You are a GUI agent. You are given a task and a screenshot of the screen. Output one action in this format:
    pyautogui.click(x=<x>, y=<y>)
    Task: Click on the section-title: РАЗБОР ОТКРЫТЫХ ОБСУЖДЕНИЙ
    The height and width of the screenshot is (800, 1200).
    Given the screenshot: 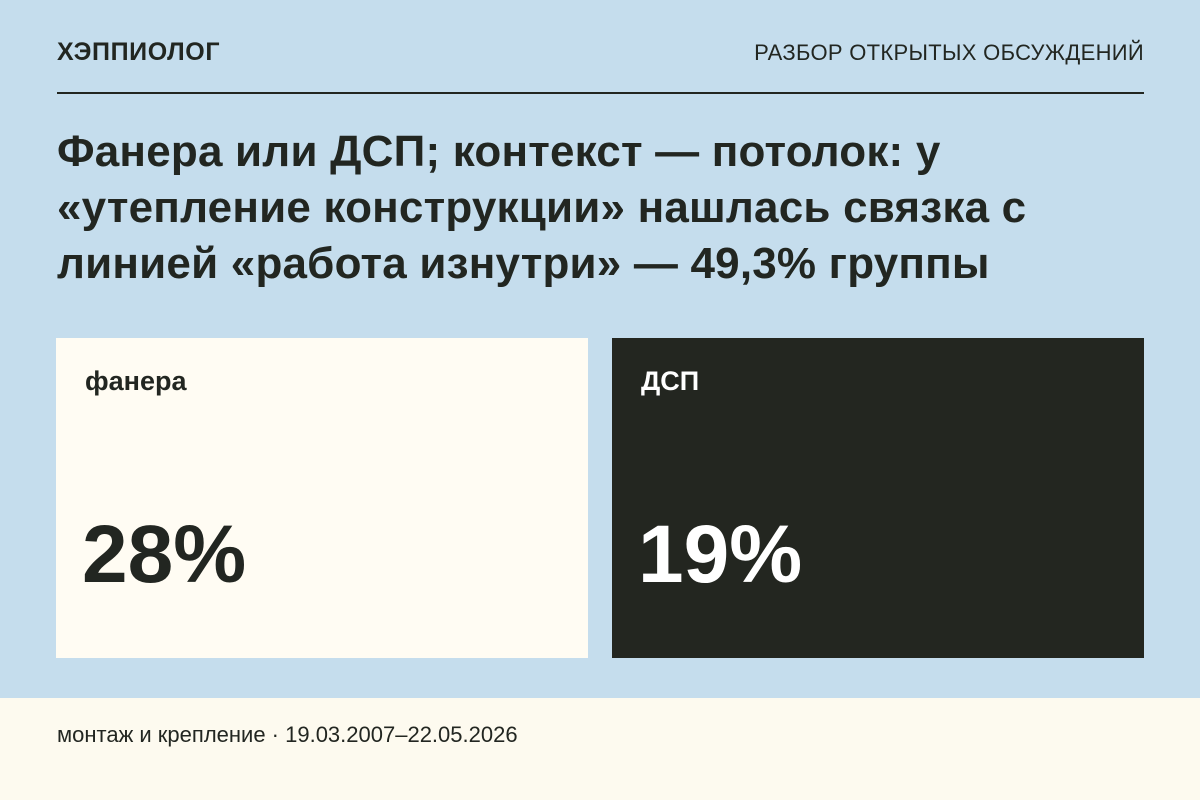 What is the action you would take?
    pyautogui.click(x=949, y=52)
    